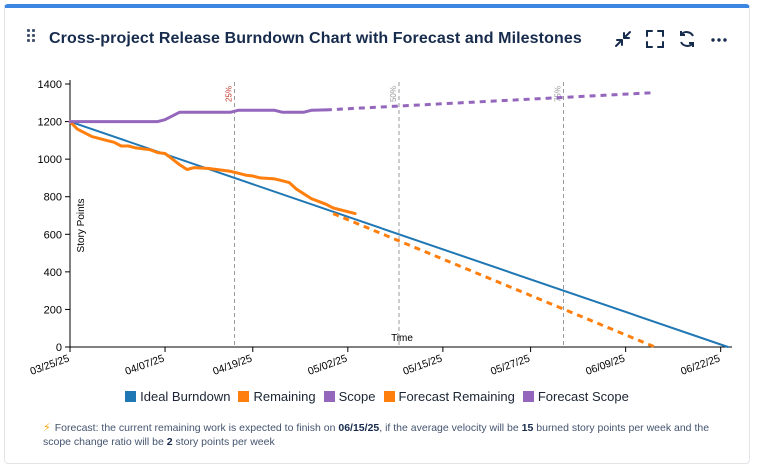 The image size is (757, 467). What do you see at coordinates (284, 396) in the screenshot?
I see `legend-label: Remaining` at bounding box center [284, 396].